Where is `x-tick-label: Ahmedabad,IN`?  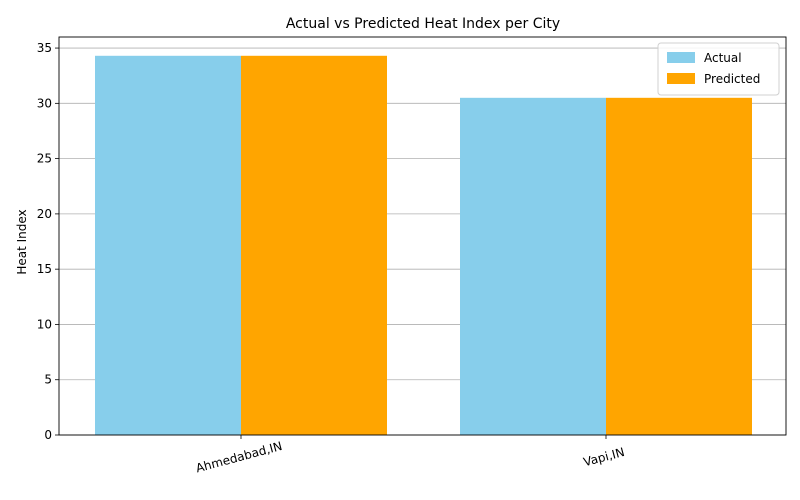 x-tick-label: Ahmedabad,IN is located at coordinates (238, 457).